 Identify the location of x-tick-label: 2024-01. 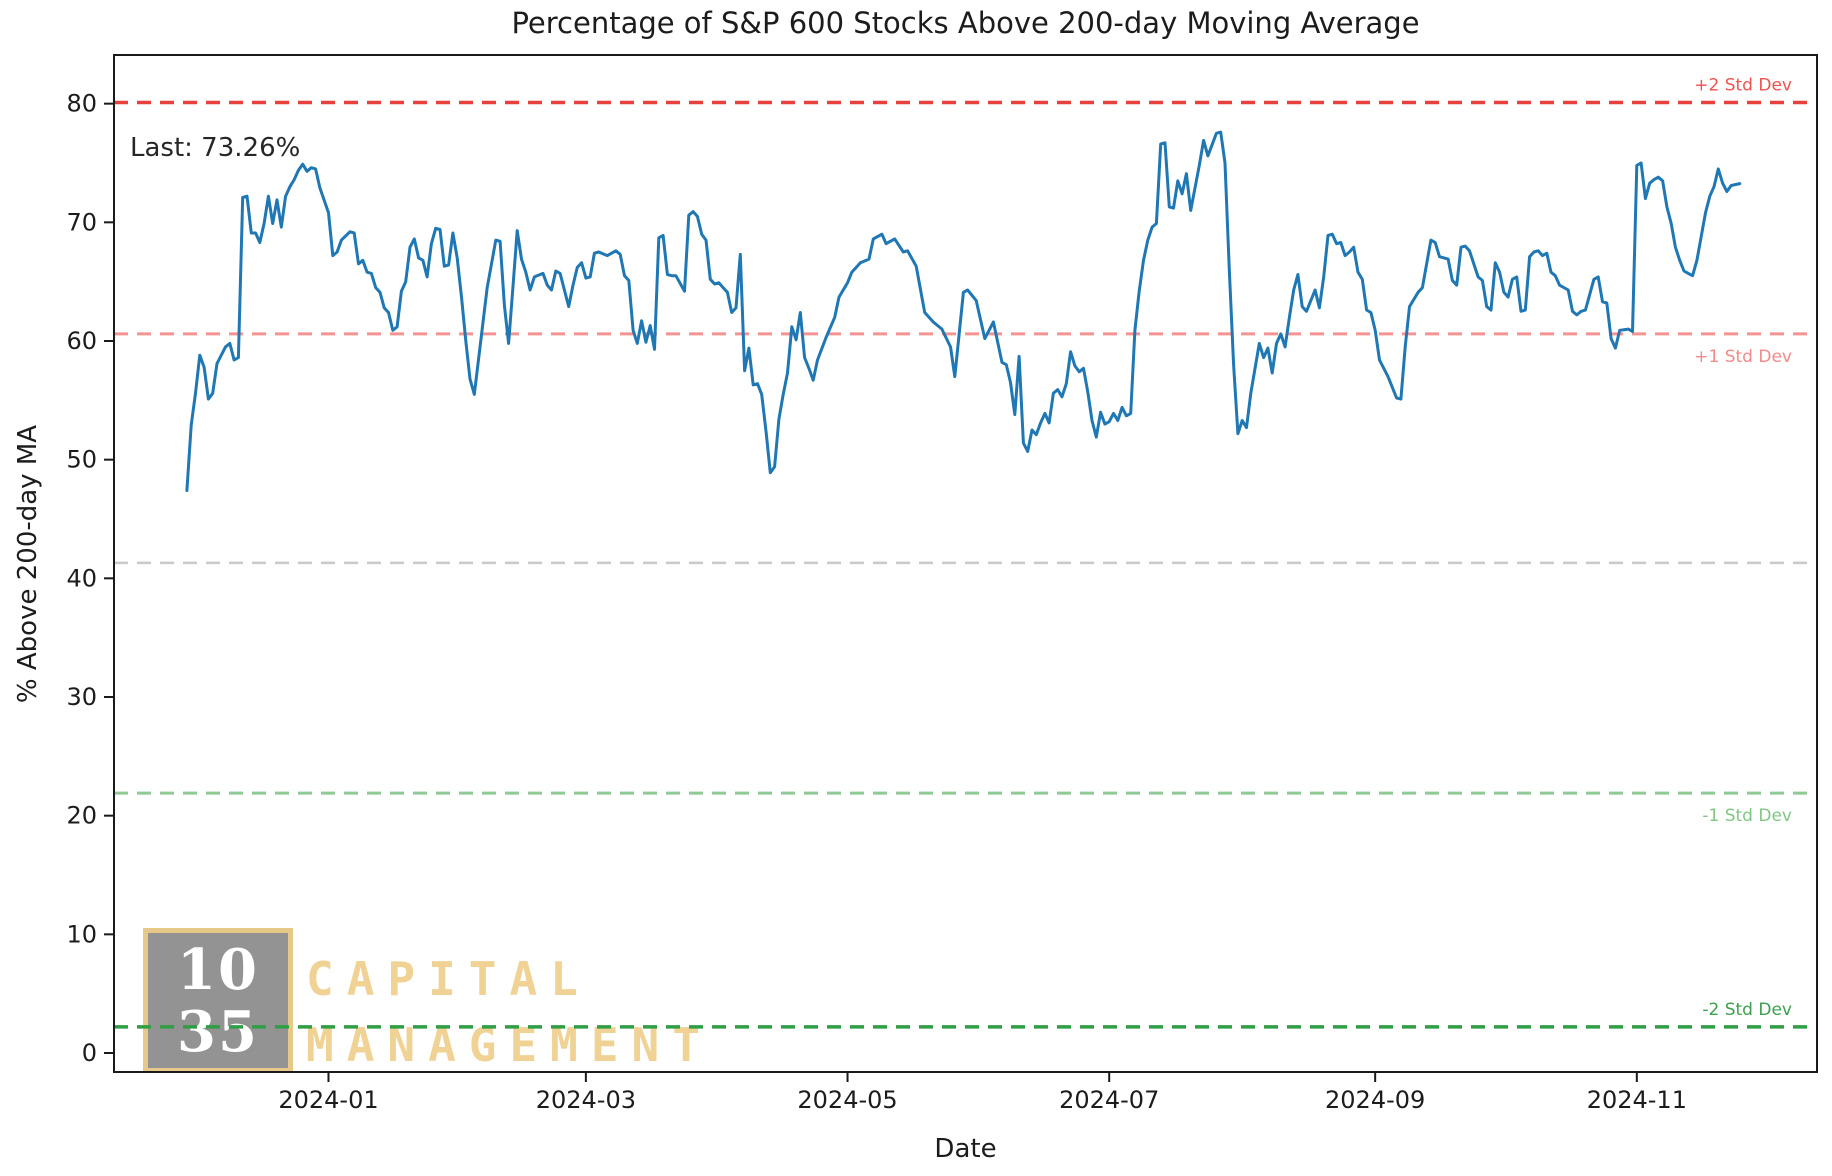
(328, 1100).